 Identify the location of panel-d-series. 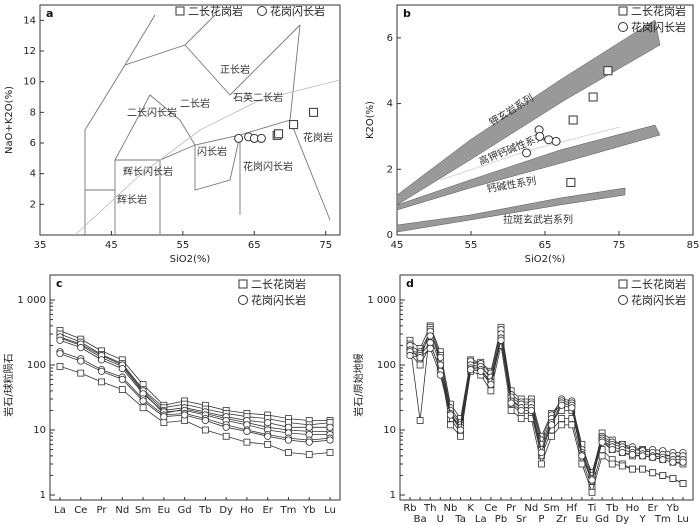
(546, 409).